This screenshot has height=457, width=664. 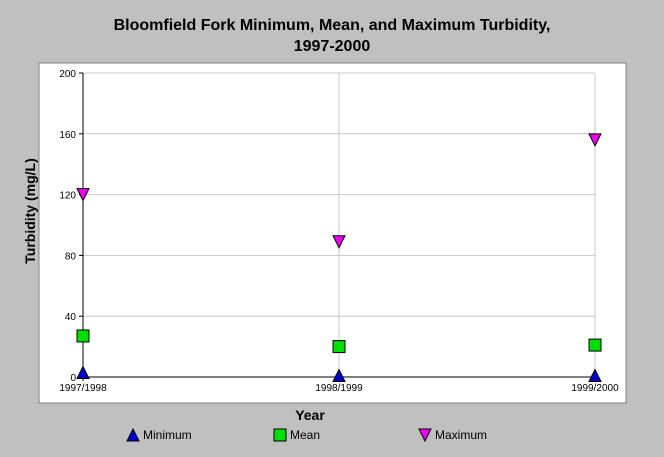 What do you see at coordinates (67, 196) in the screenshot?
I see `y-tick-label: 120` at bounding box center [67, 196].